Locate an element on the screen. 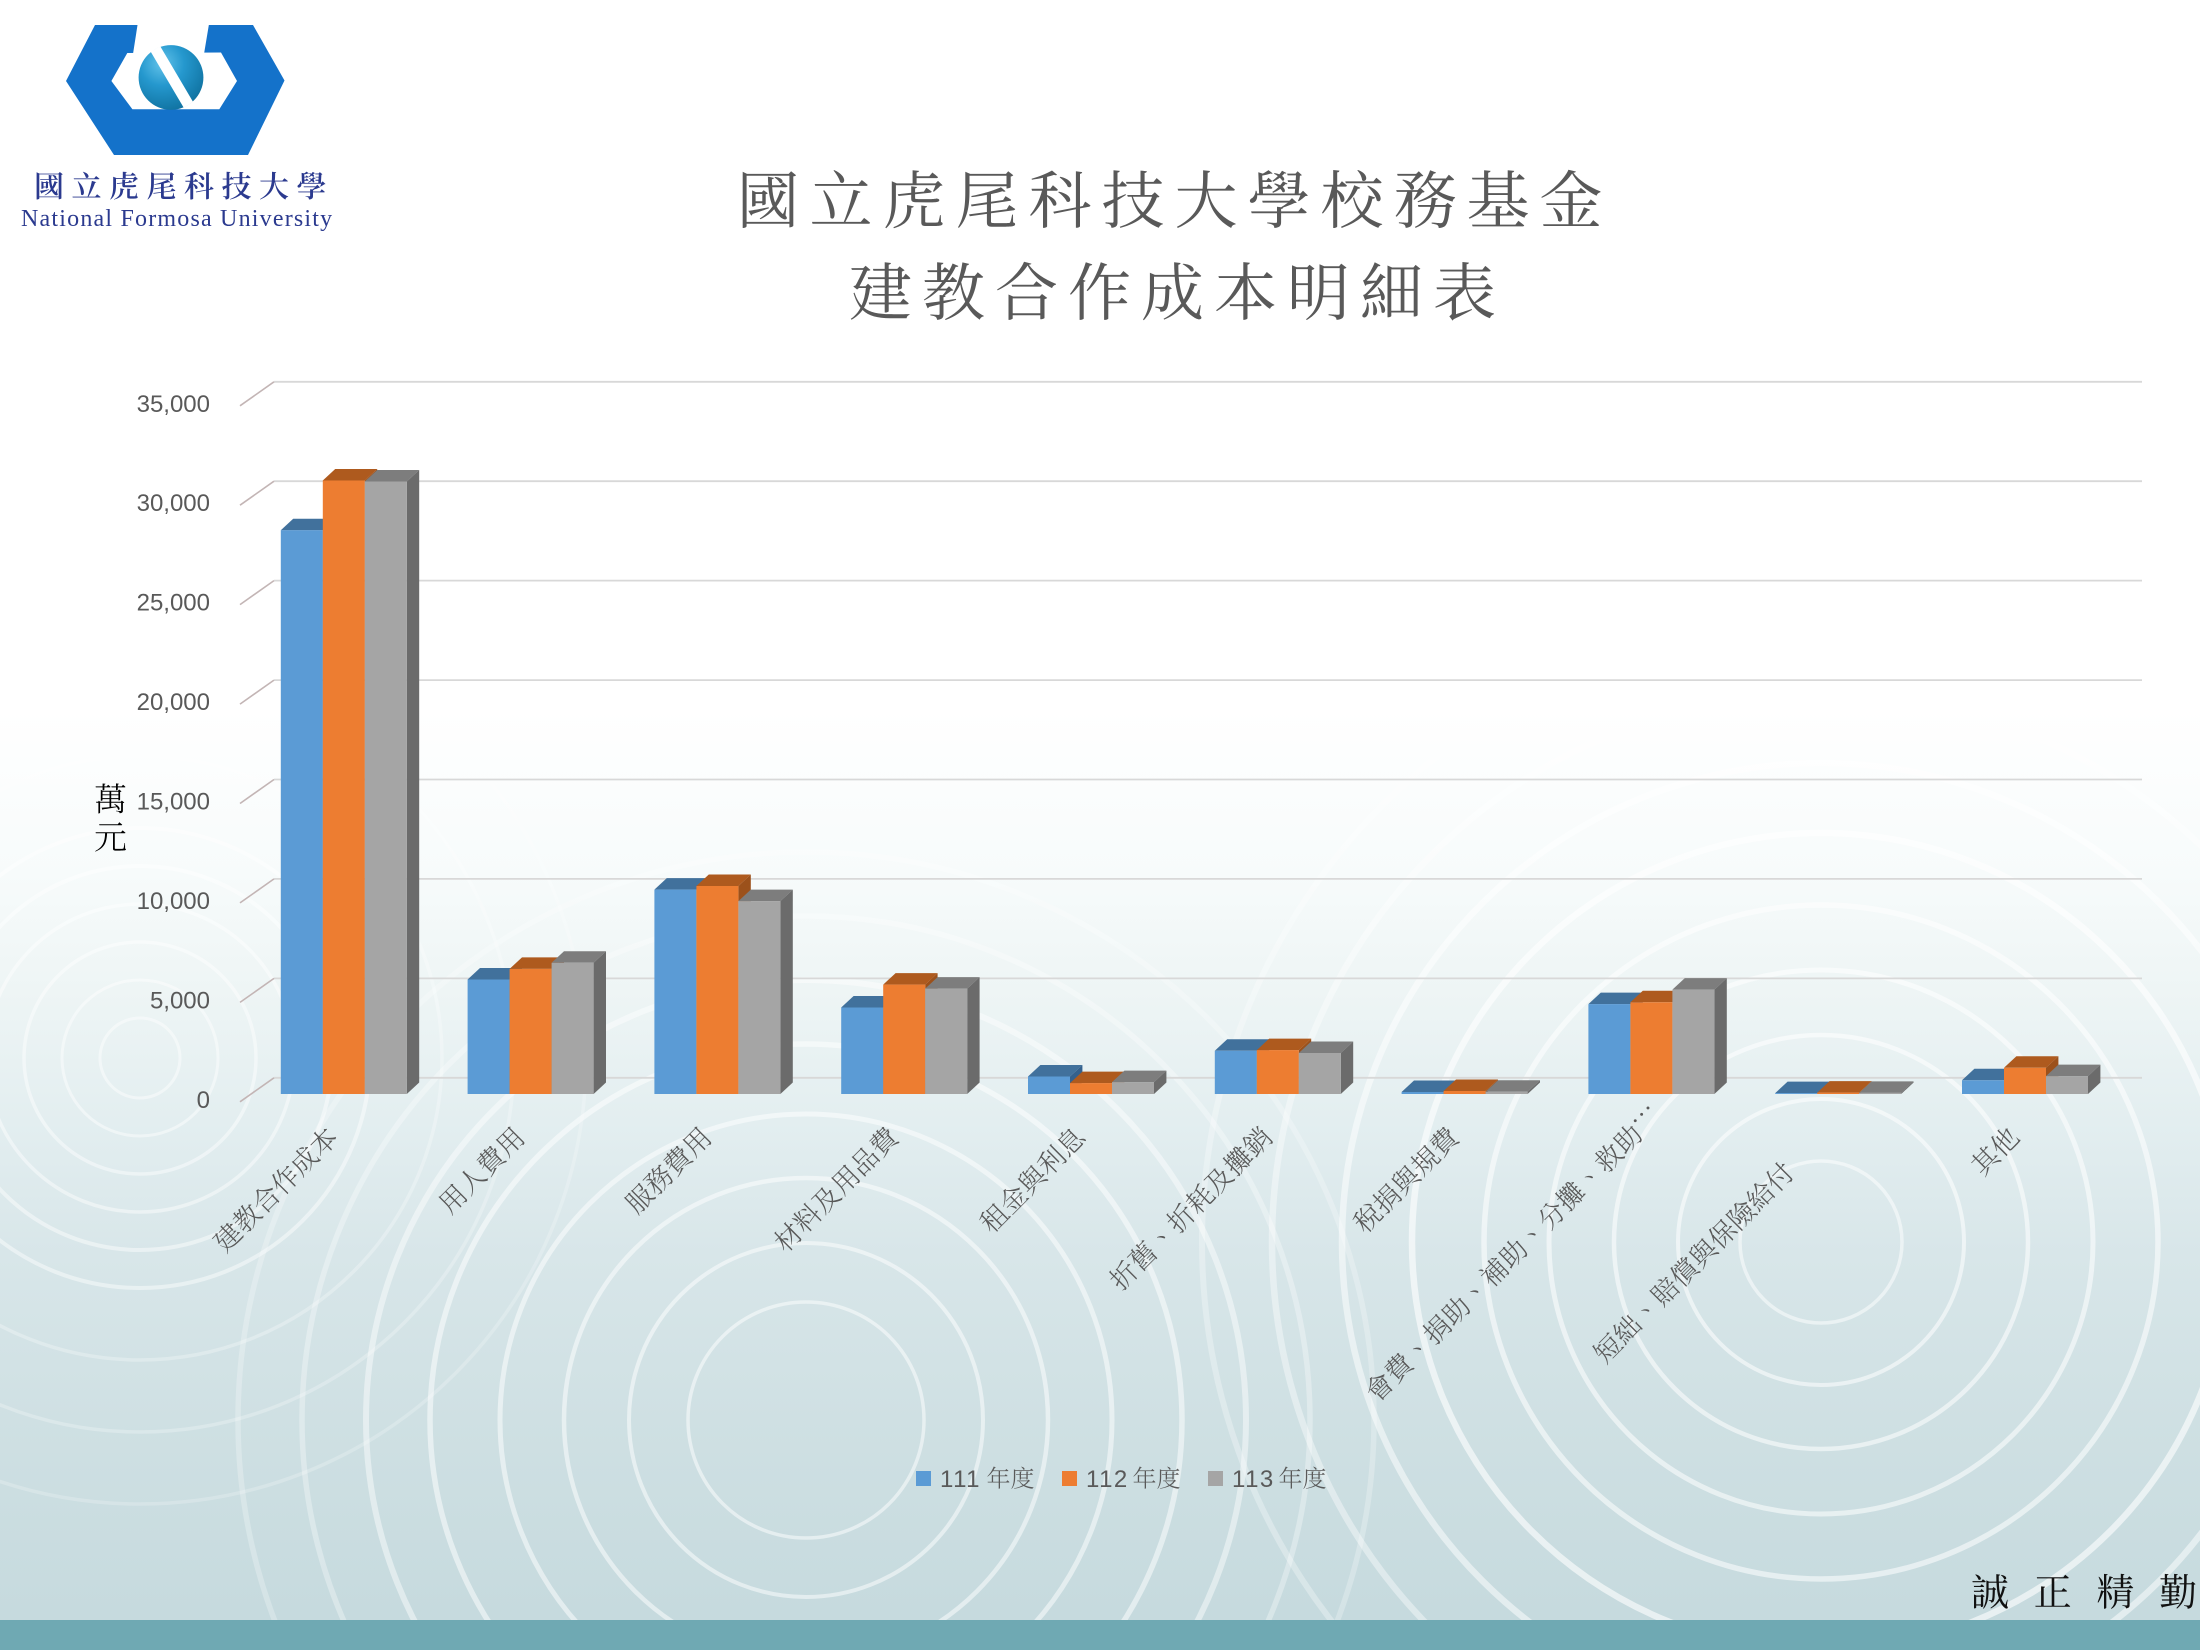 The width and height of the screenshot is (2200, 1650). svg-text: 5,000 is located at coordinates (180, 1000).